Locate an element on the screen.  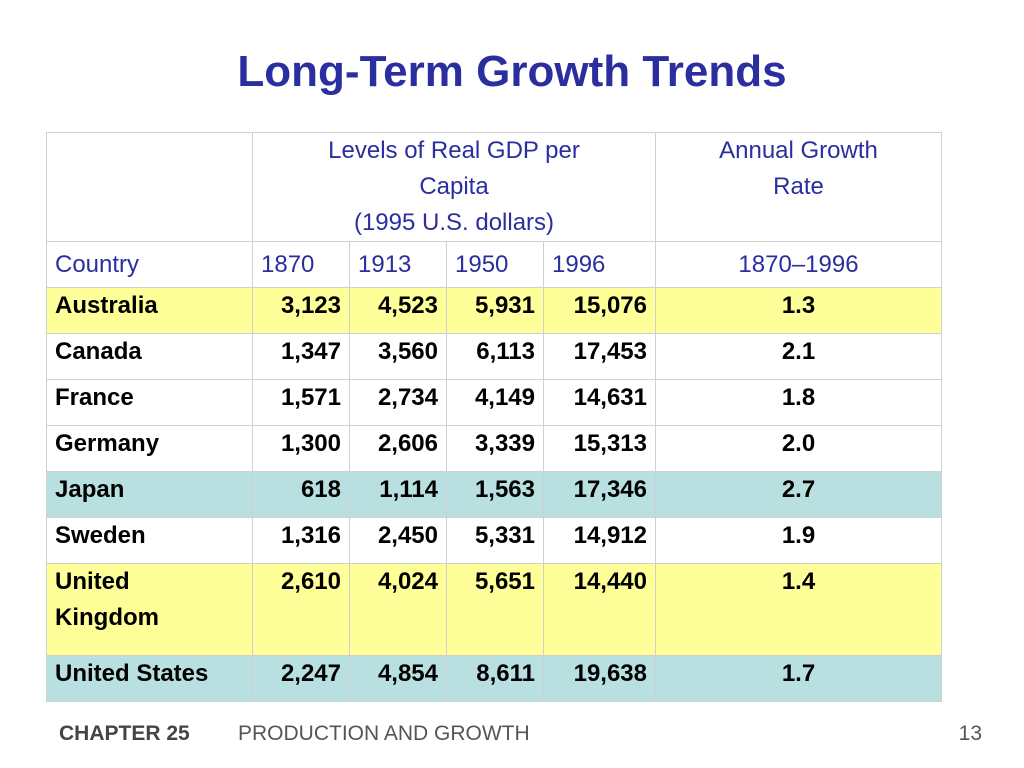
value-1950: 5,651 is located at coordinates (495, 609).